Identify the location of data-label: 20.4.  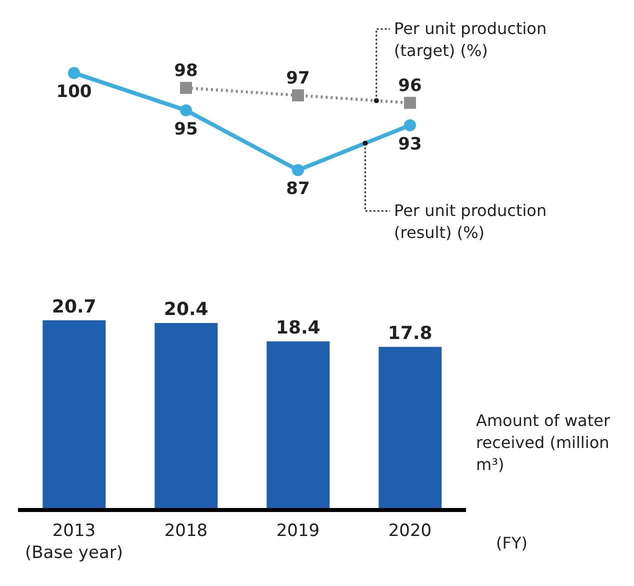
(186, 309).